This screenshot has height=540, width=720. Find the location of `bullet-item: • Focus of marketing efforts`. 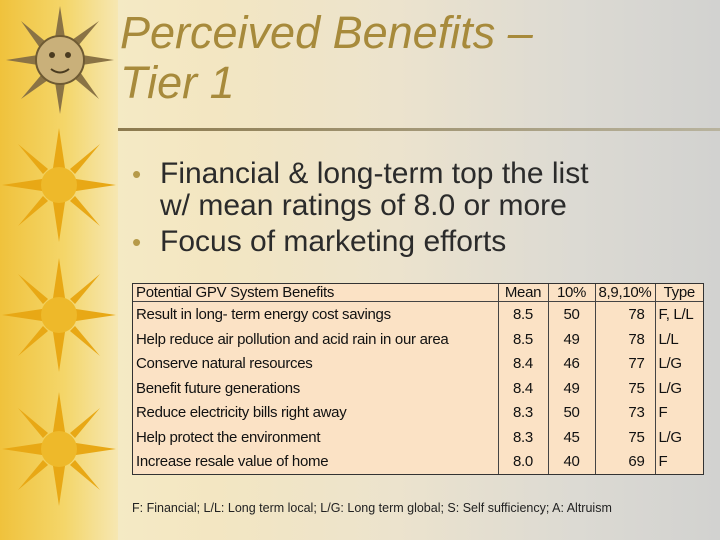

bullet-item: • Focus of marketing efforts is located at coordinates (419, 242).